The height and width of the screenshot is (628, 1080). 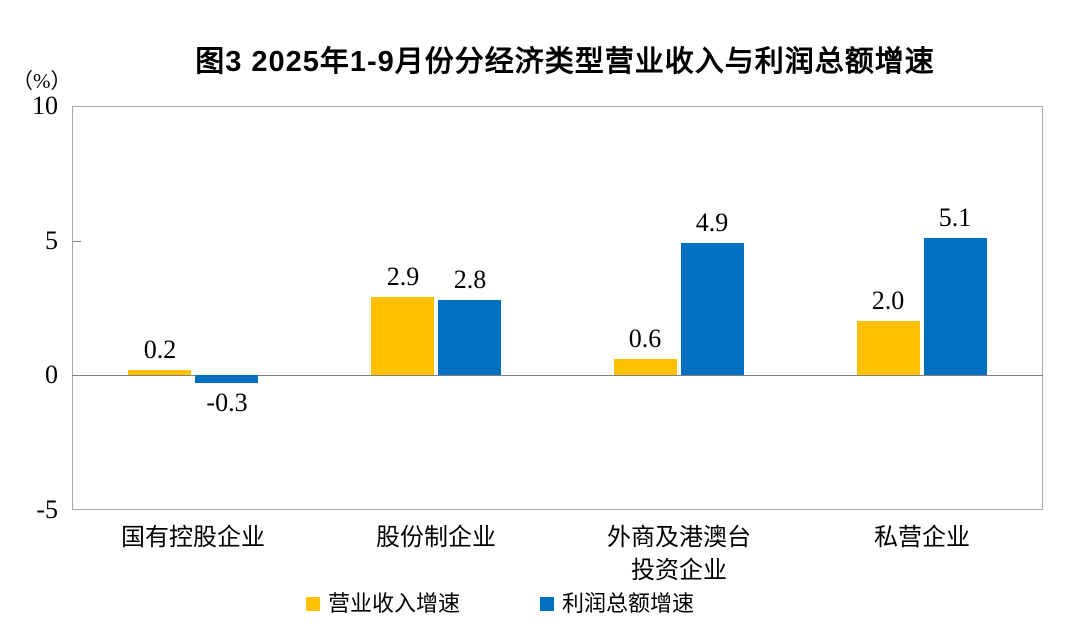 What do you see at coordinates (955, 306) in the screenshot?
I see `bar-s1-c3` at bounding box center [955, 306].